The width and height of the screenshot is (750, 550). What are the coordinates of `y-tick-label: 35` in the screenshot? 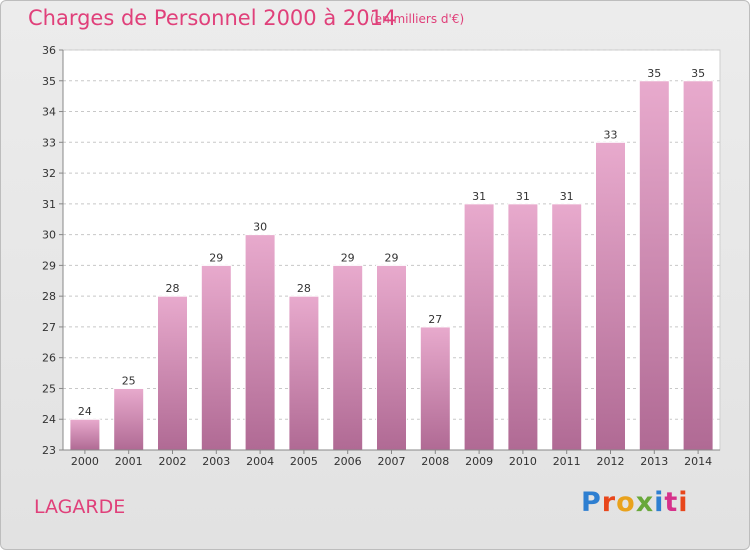 It's located at (49, 81).